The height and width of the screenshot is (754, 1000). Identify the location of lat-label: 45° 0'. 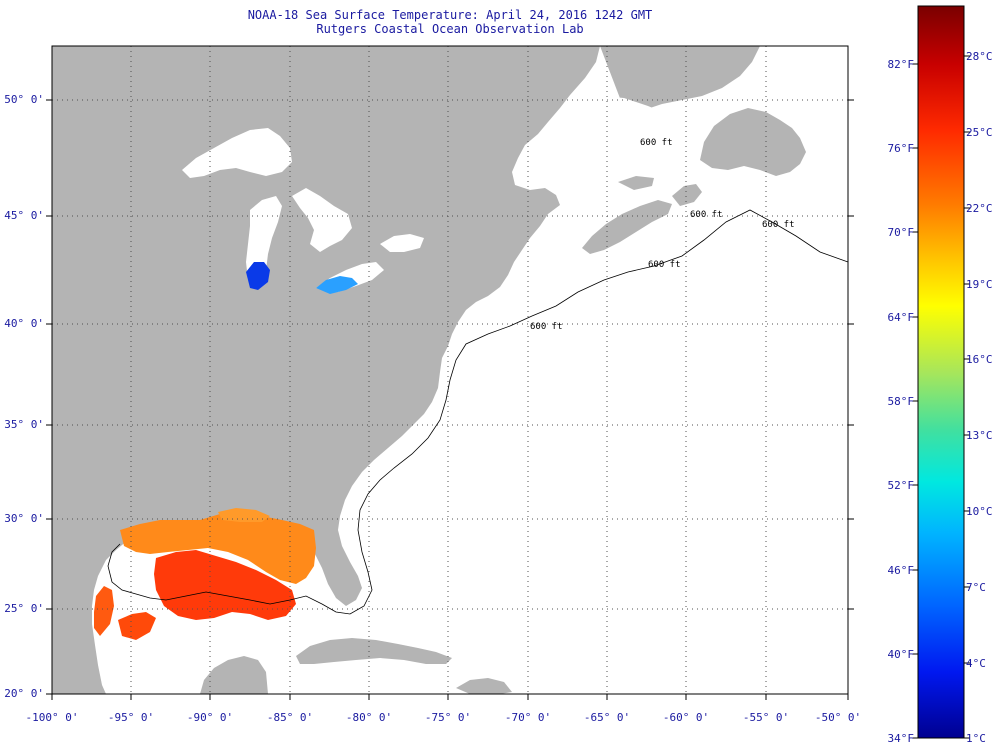
(24, 215).